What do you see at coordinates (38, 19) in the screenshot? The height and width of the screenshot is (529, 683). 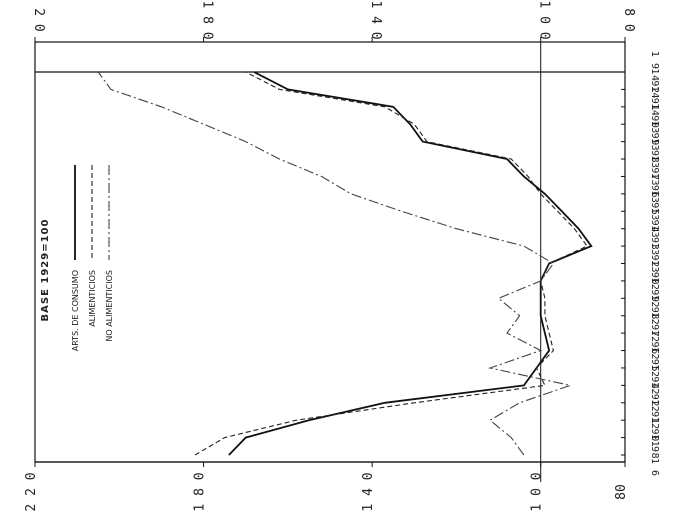 I see `value-tick-label-top: 2 0` at bounding box center [38, 19].